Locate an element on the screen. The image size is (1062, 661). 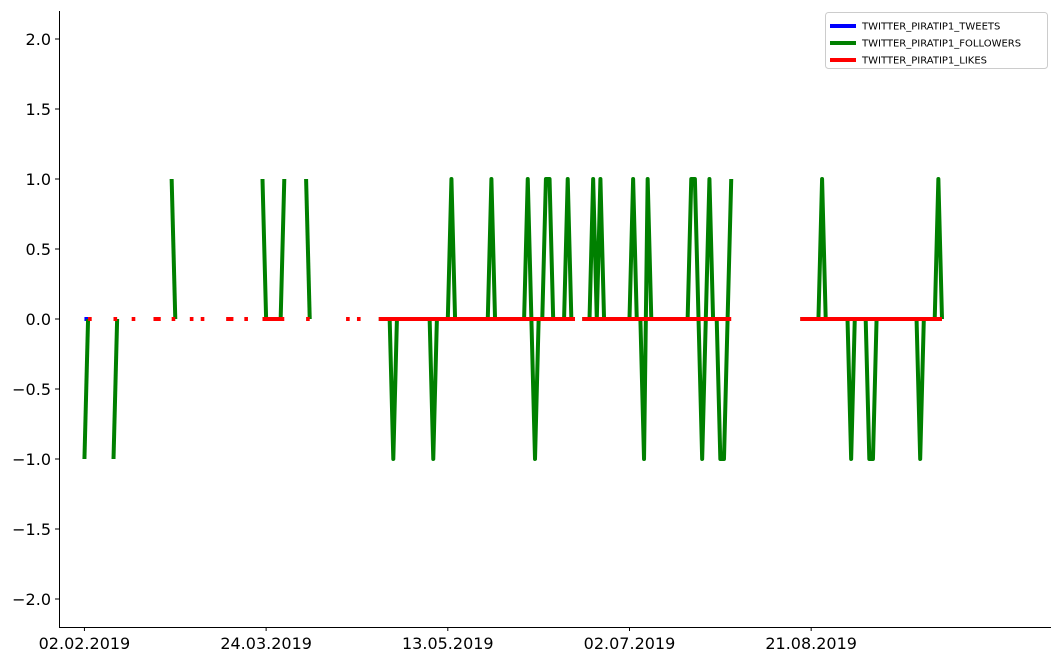
y-tick-label: −1.5 is located at coordinates (31, 529).